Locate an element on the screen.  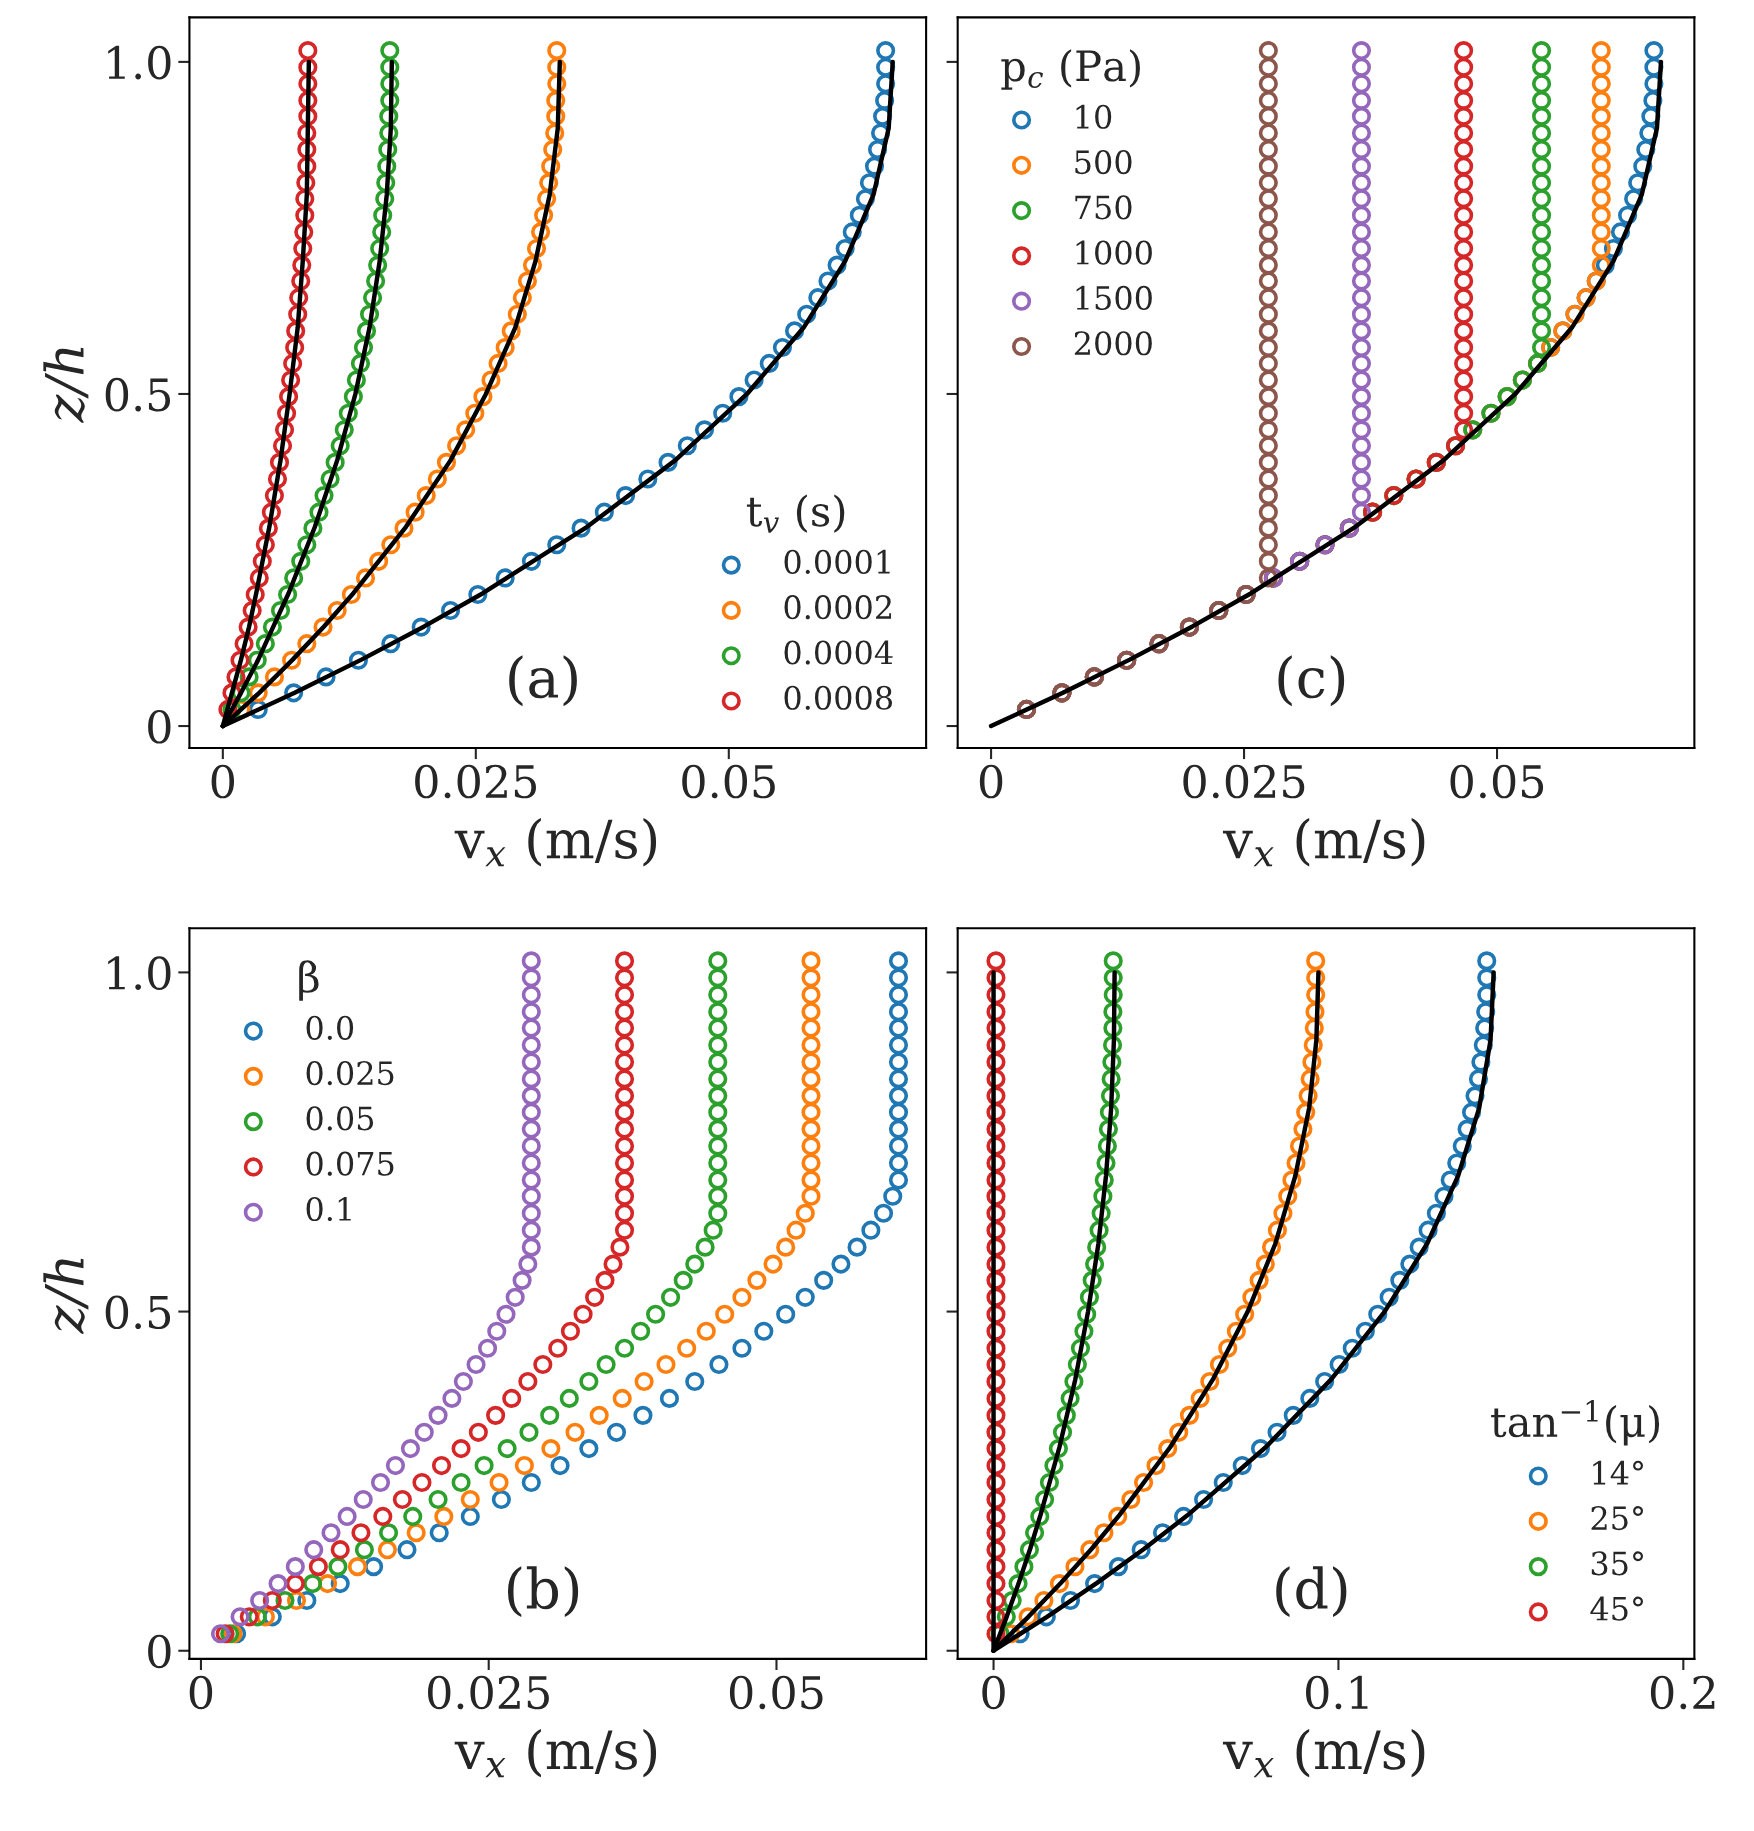
legend-label: 0.1 is located at coordinates (328, 1209).